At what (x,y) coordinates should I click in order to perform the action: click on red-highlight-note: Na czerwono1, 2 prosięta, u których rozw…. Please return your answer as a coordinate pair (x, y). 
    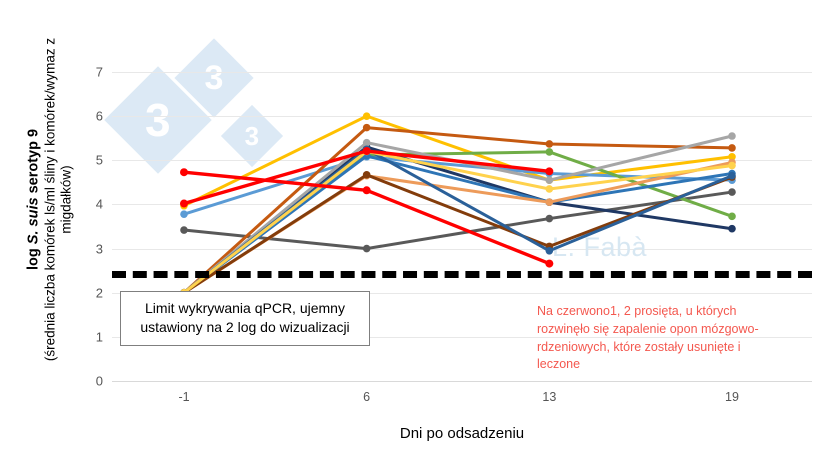
    Looking at the image, I should click on (648, 338).